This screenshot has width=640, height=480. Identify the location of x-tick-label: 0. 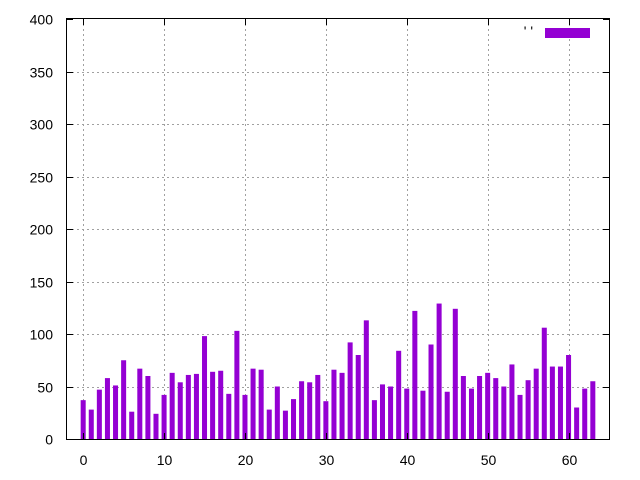
(84, 460).